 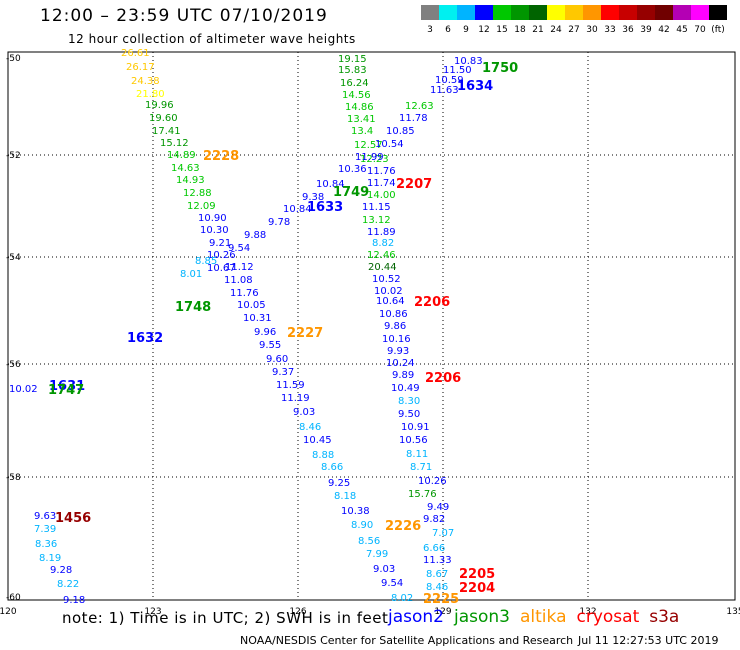 What do you see at coordinates (413, 118) in the screenshot?
I see `wave-height-reading: 11.78` at bounding box center [413, 118].